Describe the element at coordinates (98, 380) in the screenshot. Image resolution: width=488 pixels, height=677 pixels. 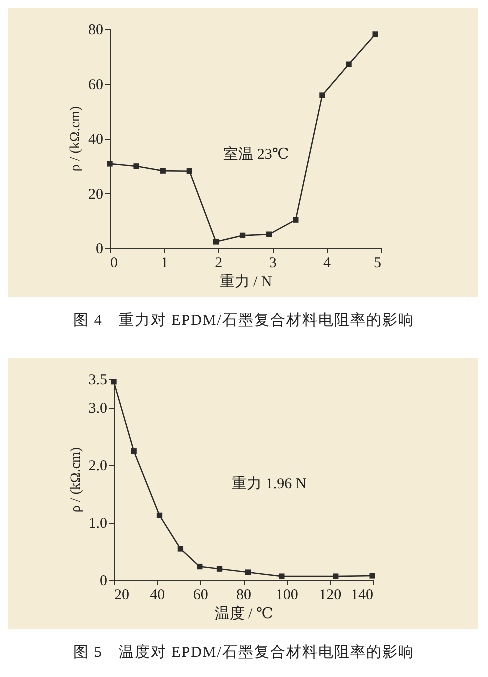
I see `y-tick-label: 3.5` at that location.